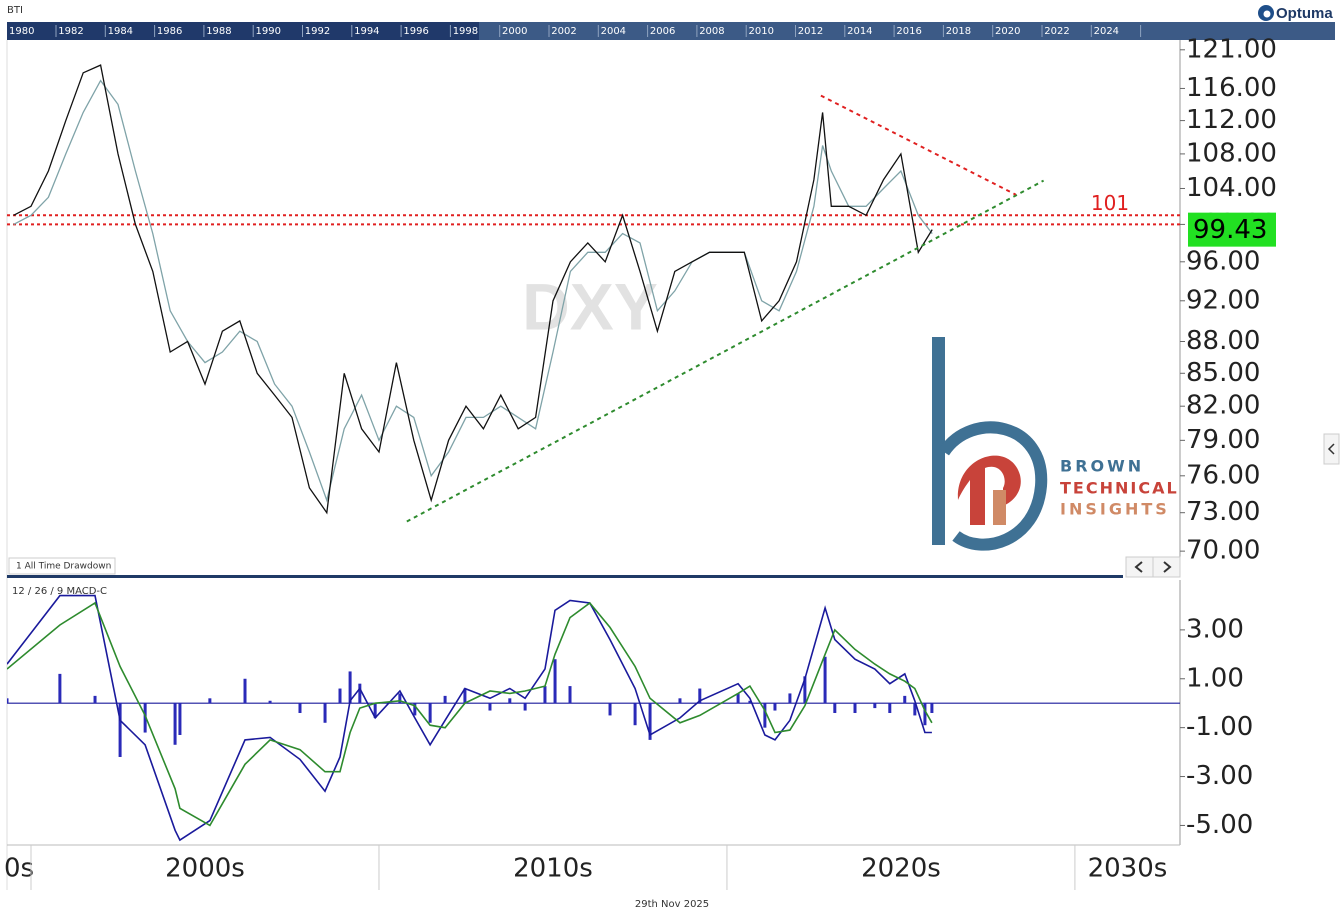 The width and height of the screenshot is (1343, 924). What do you see at coordinates (1102, 466) in the screenshot?
I see `logo-word: BROWN` at bounding box center [1102, 466].